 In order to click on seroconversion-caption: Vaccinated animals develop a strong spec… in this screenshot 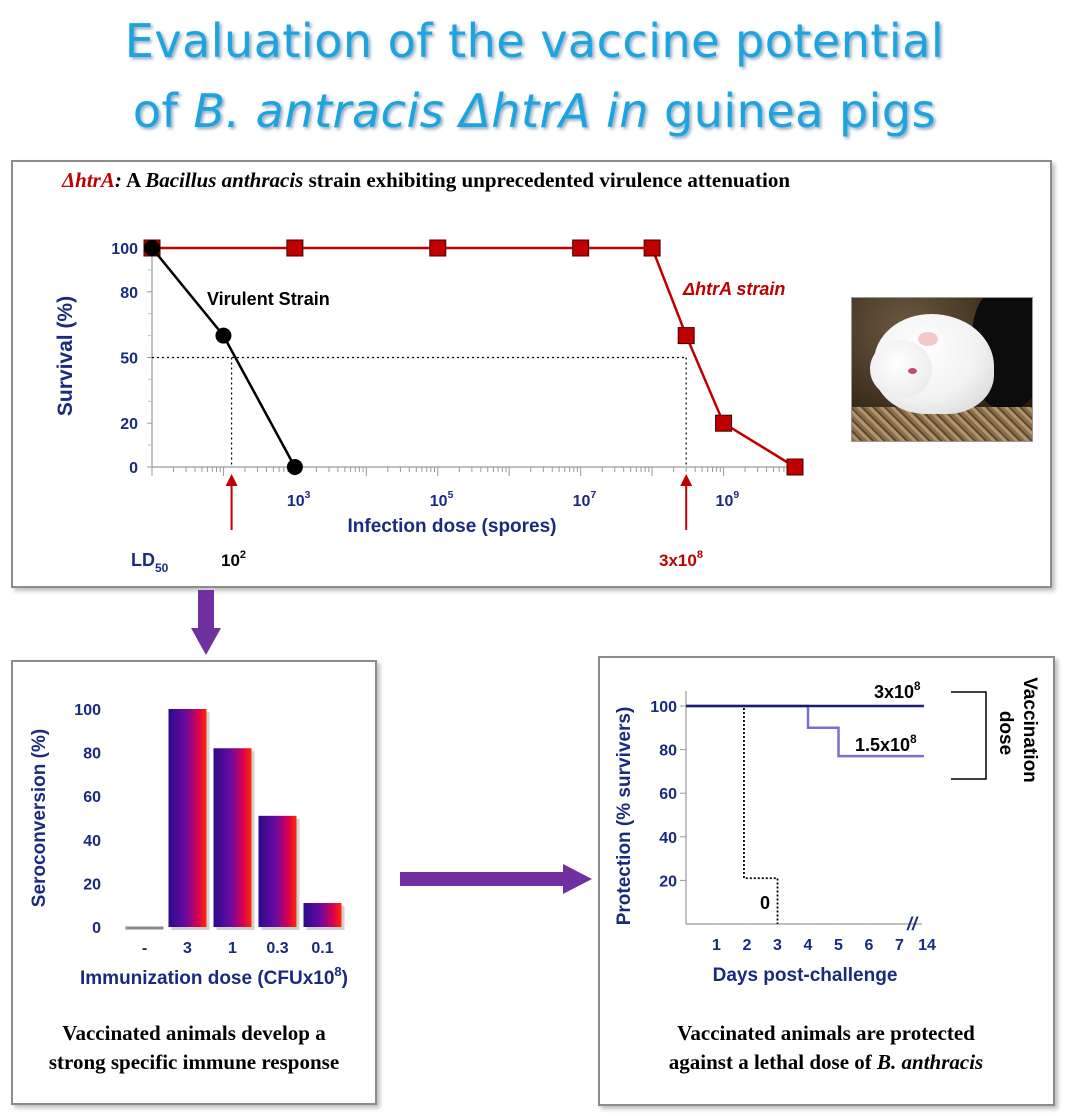, I will do `click(194, 1048)`.